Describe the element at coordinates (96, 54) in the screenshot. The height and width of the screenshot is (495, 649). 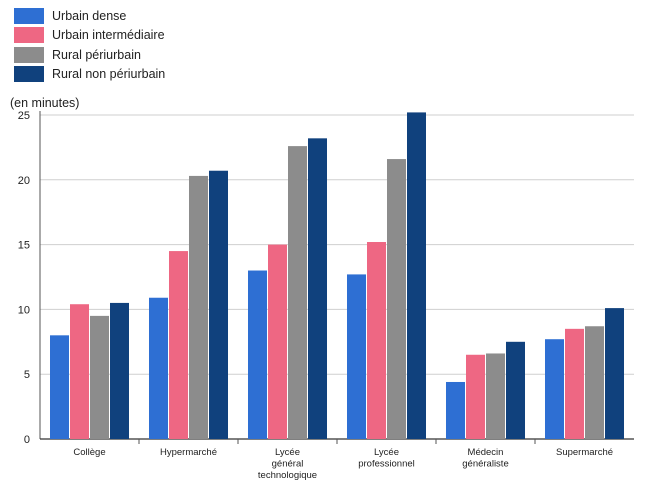
I see `legend-label: Rural périurbain` at that location.